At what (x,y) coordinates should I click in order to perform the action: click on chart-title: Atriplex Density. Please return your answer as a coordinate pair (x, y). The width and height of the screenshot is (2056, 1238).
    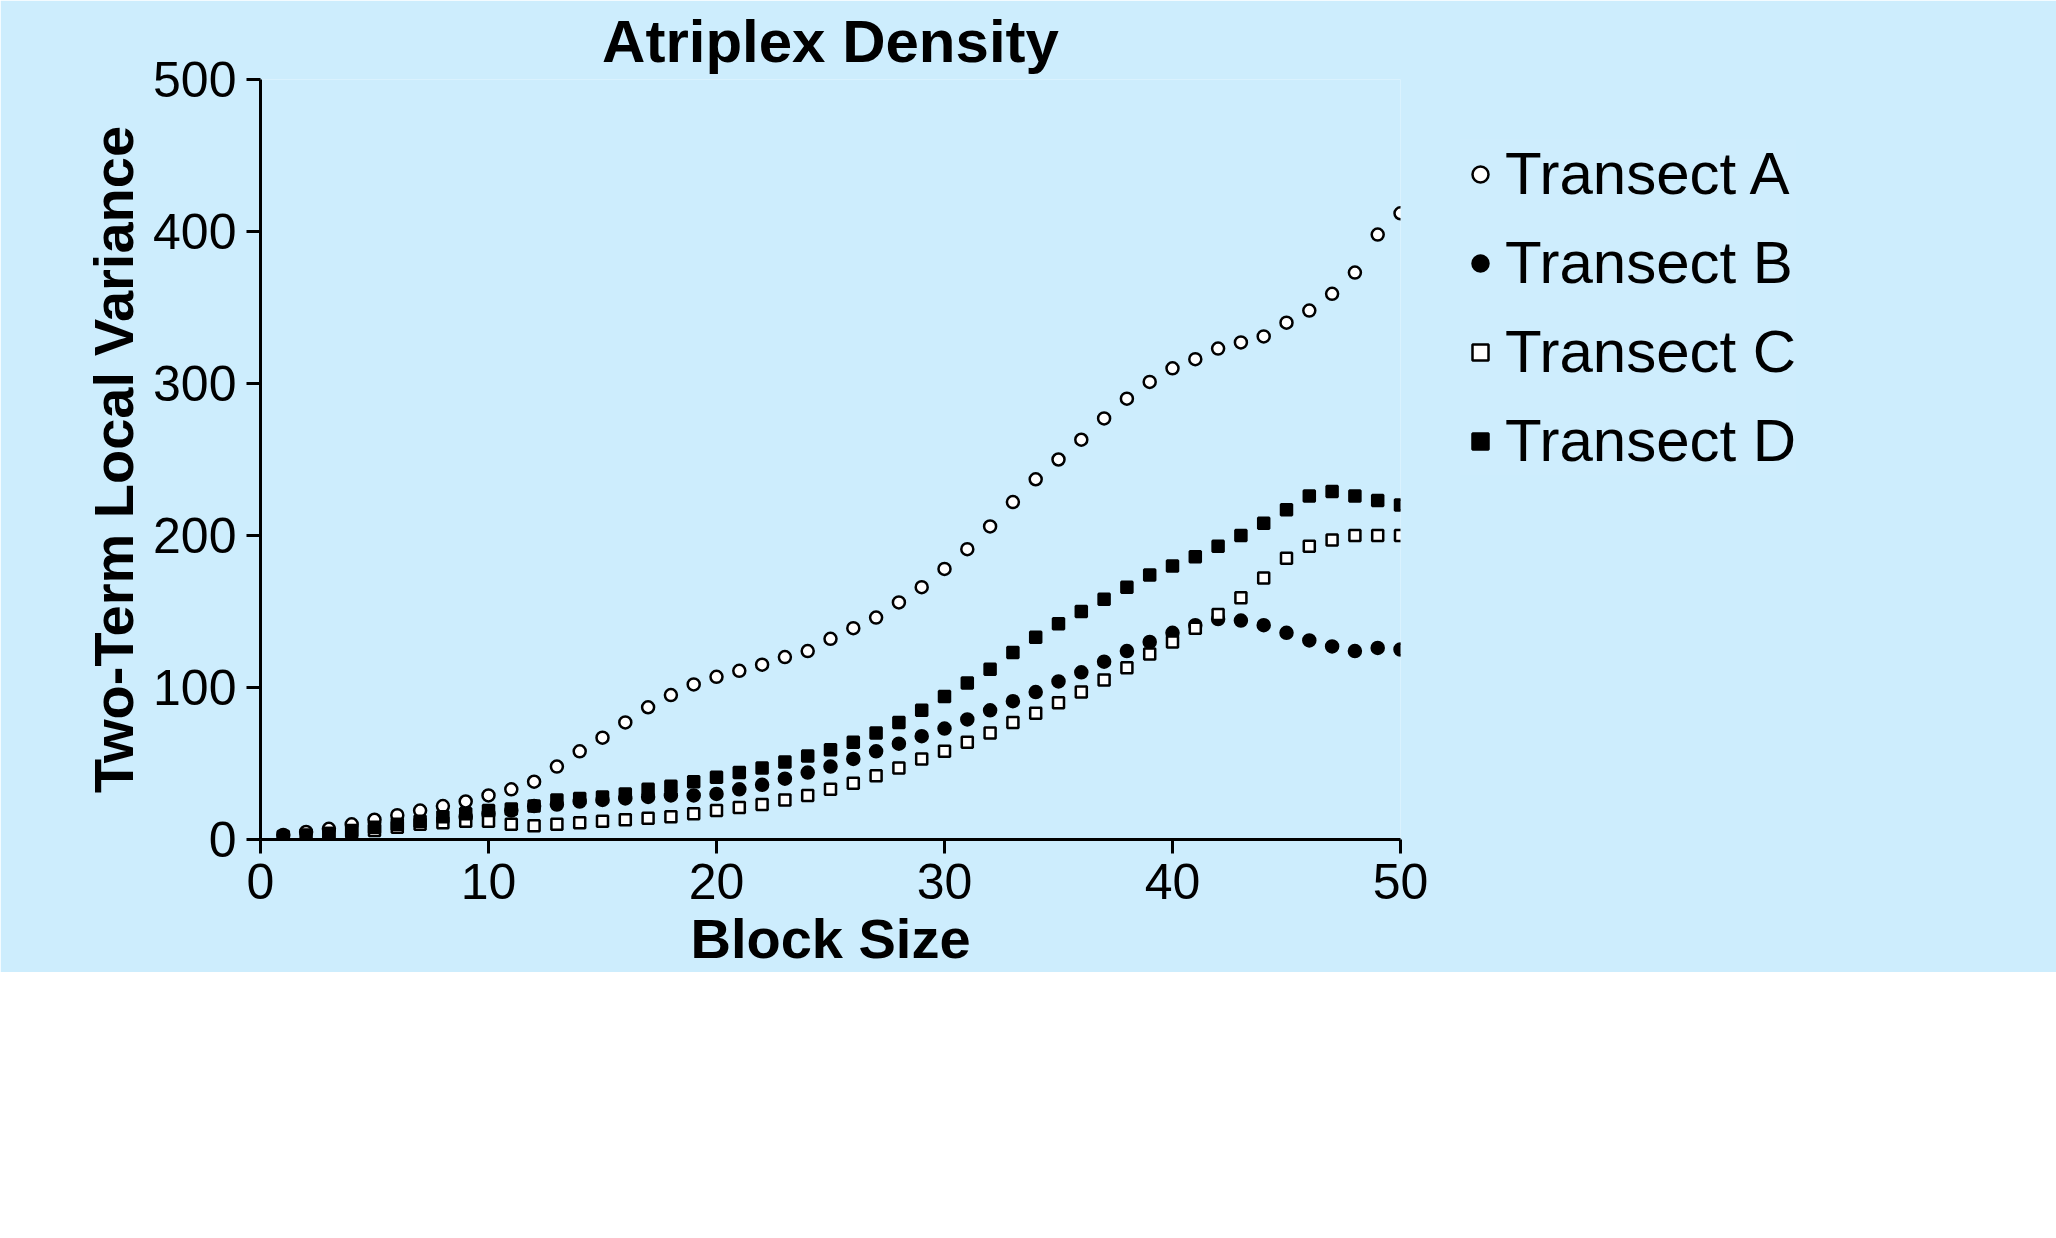
    Looking at the image, I should click on (831, 41).